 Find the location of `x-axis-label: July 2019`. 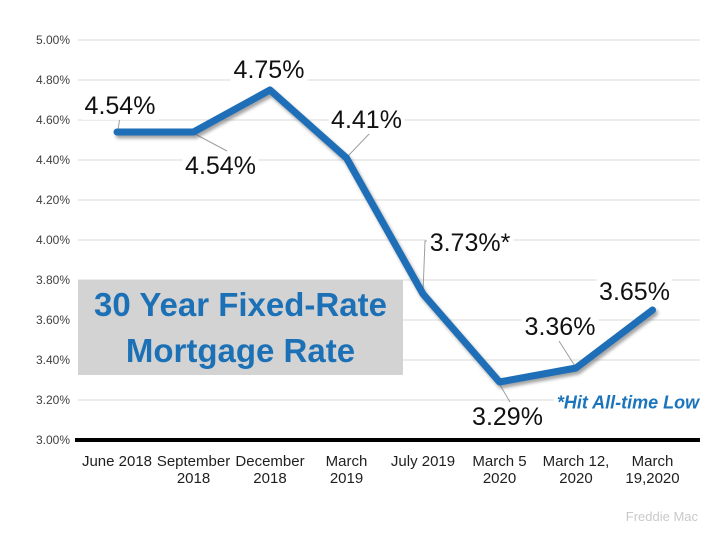

x-axis-label: July 2019 is located at coordinates (423, 461).